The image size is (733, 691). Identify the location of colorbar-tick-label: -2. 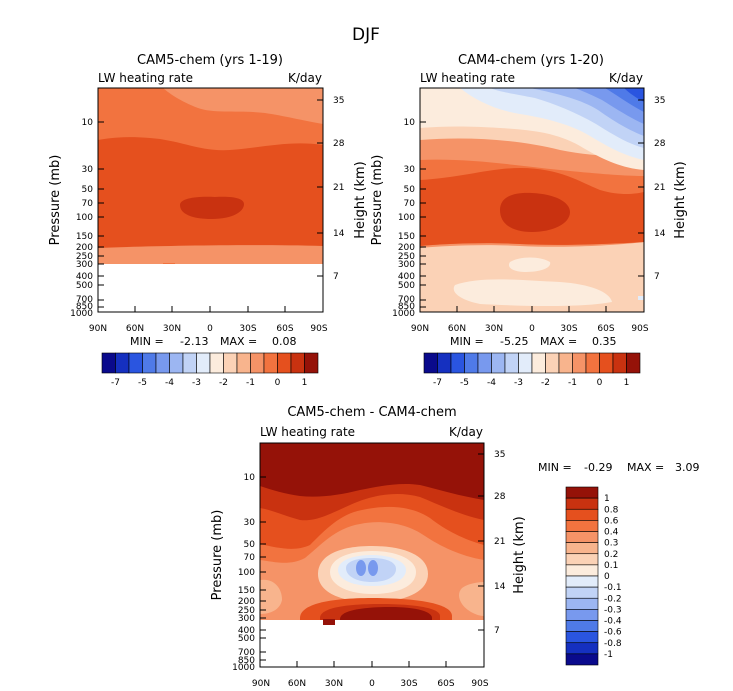
(223, 383).